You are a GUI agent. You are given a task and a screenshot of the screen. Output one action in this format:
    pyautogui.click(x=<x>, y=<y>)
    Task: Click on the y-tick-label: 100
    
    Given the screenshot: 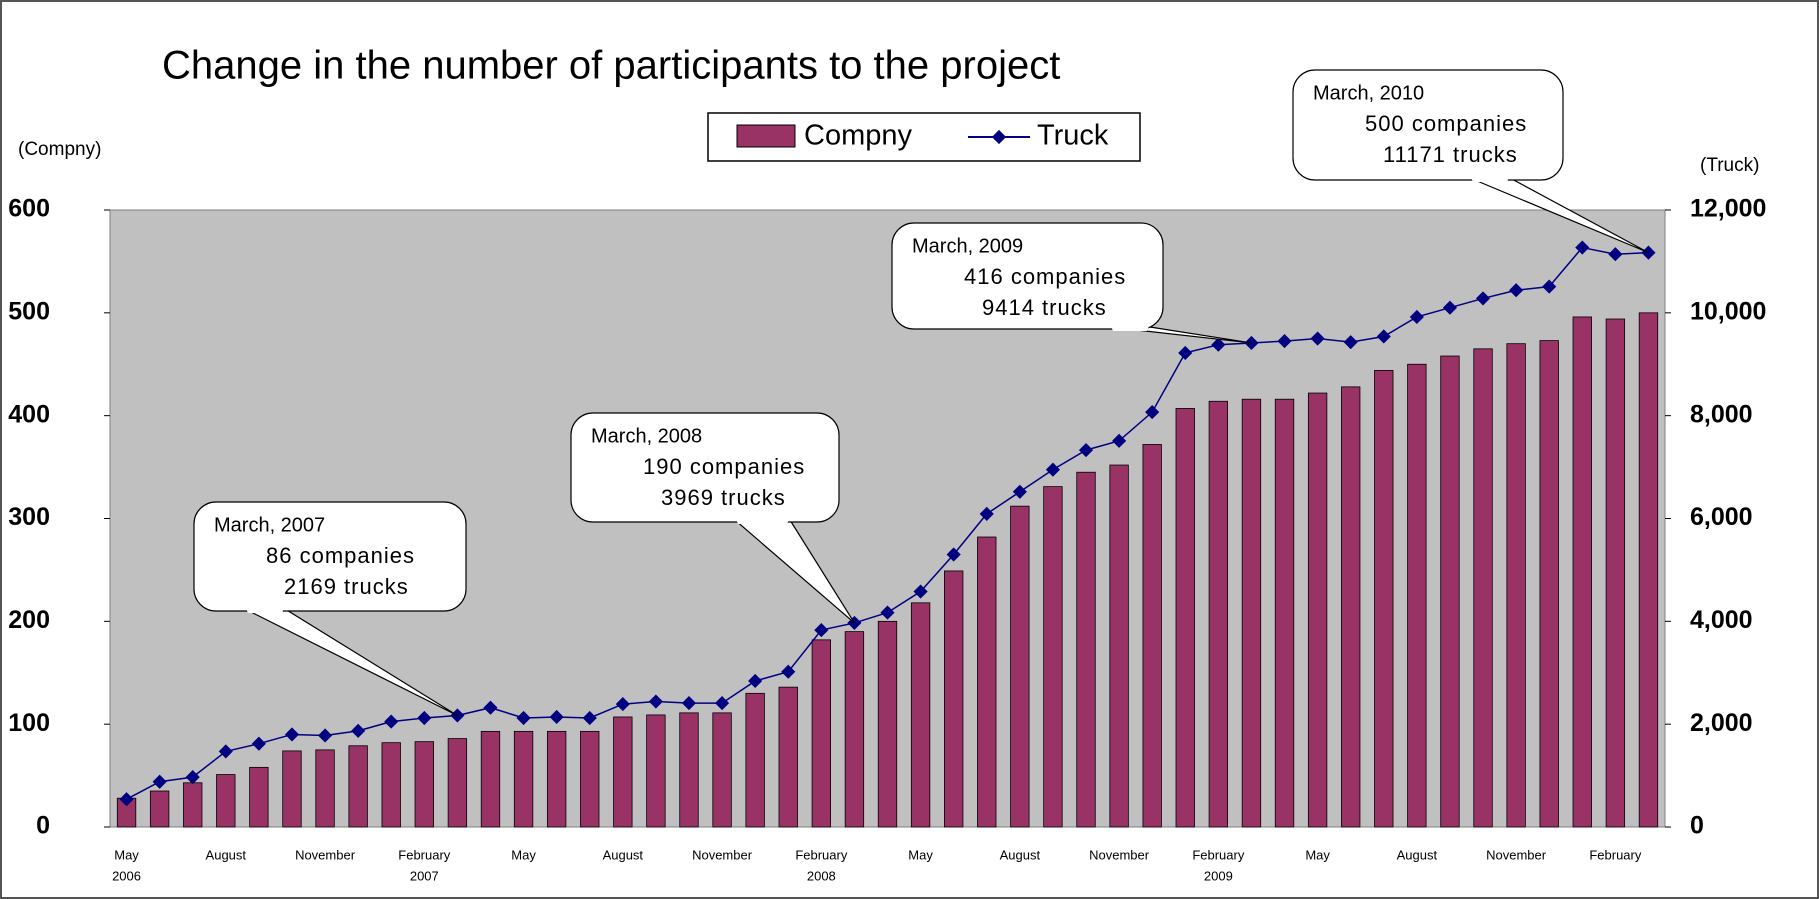 What is the action you would take?
    pyautogui.click(x=29, y=723)
    